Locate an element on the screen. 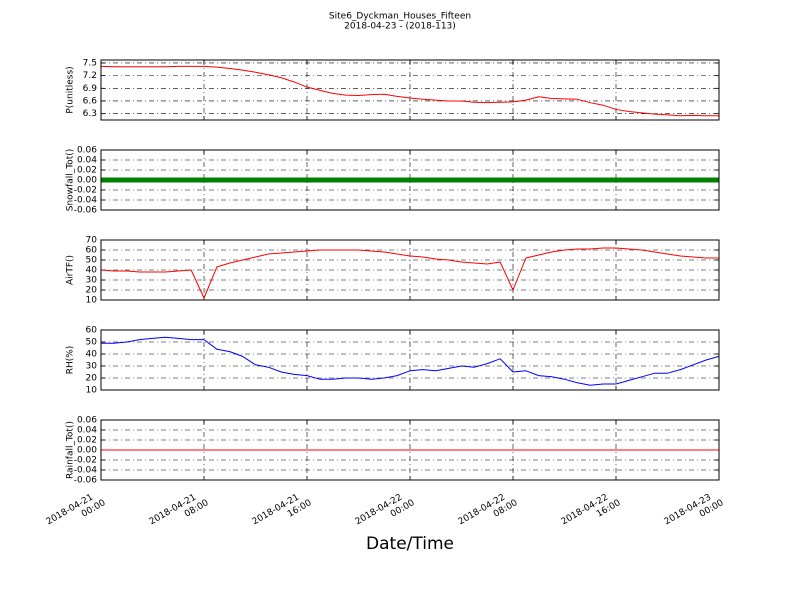  y-tick-label: 7.2 is located at coordinates (90, 76).